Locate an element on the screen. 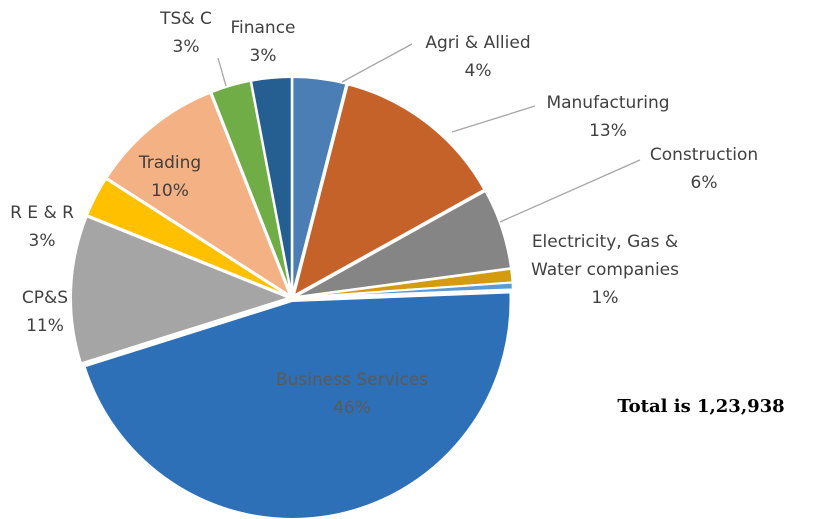 The height and width of the screenshot is (519, 815). category-label: R E & R is located at coordinates (42, 213).